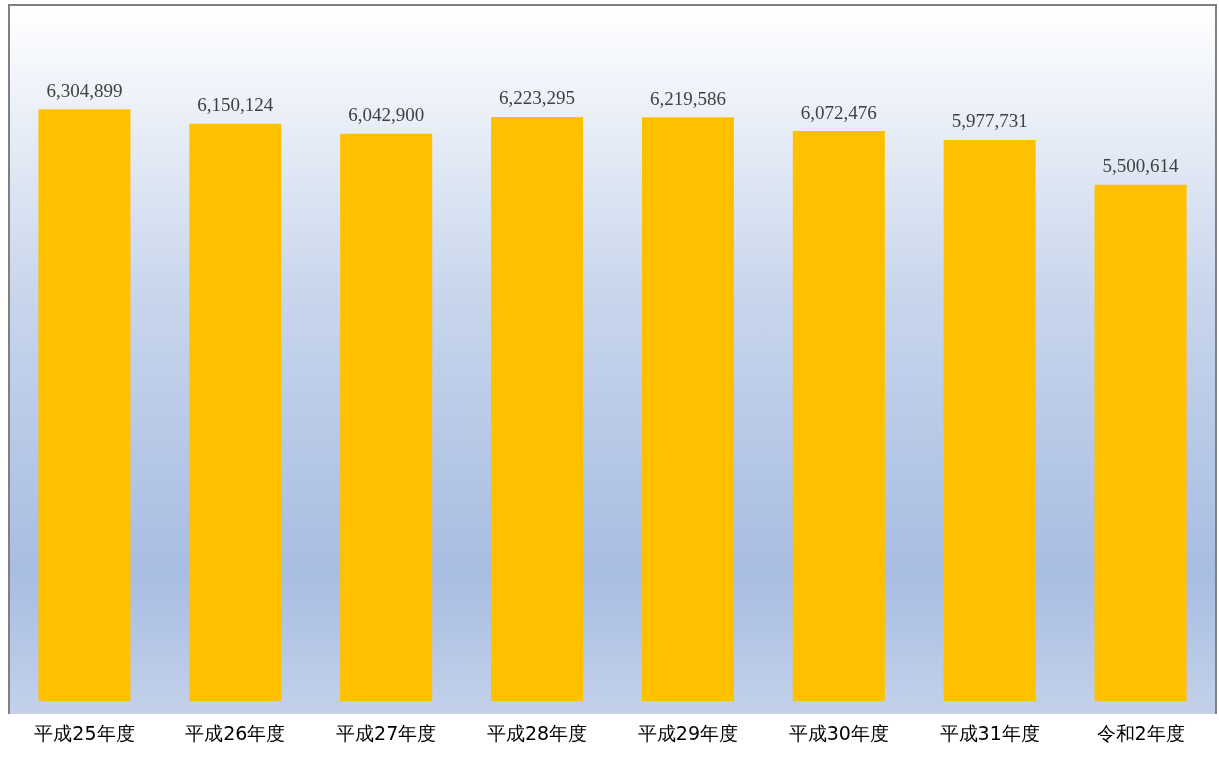  Describe the element at coordinates (1140, 732) in the screenshot. I see `x-tick-label: 令和2年度` at that location.